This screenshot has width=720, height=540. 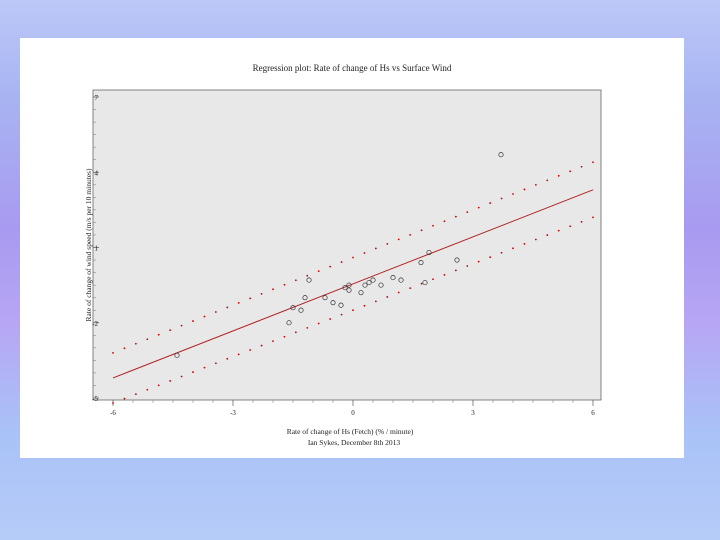 I want to click on y-tick-label: 4, so click(x=97, y=173).